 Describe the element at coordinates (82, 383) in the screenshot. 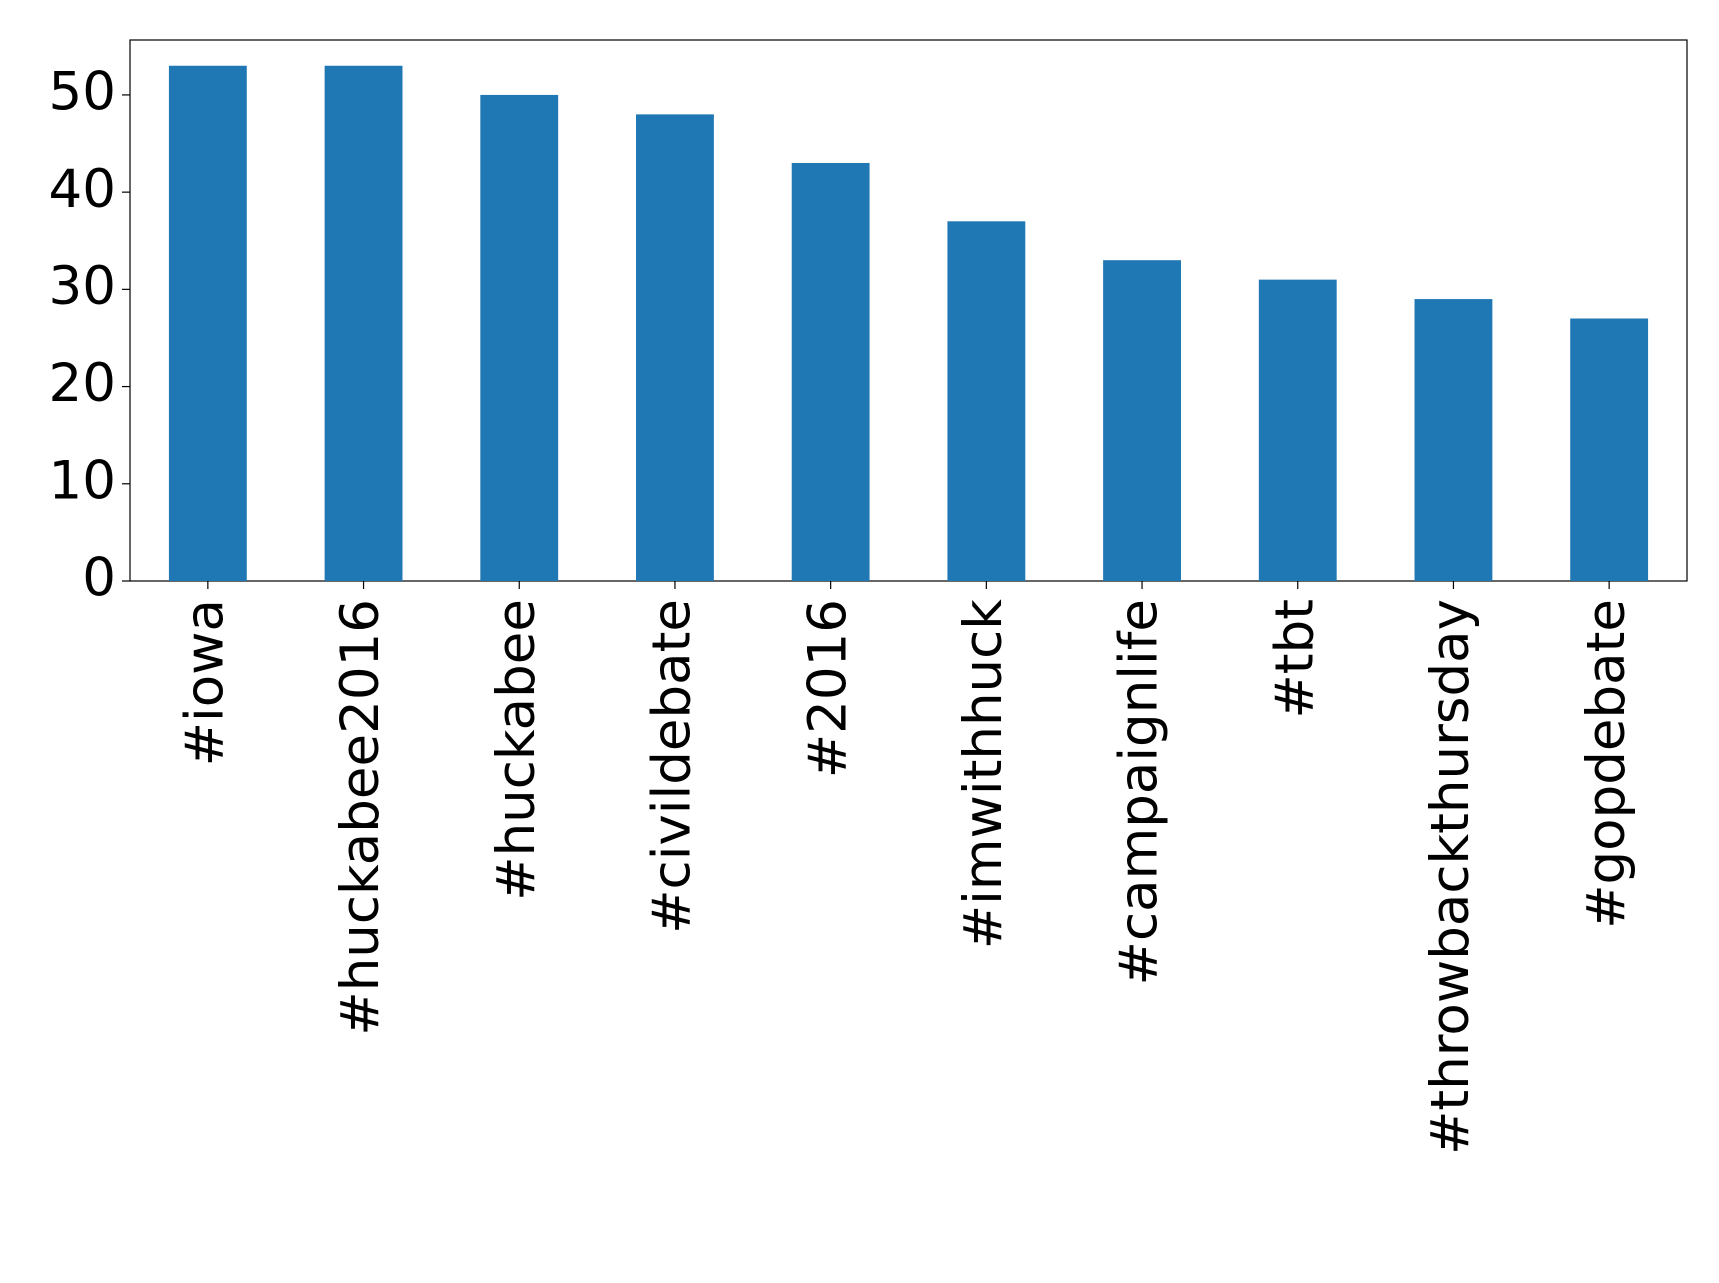

I see `y-tick-label: 20` at that location.